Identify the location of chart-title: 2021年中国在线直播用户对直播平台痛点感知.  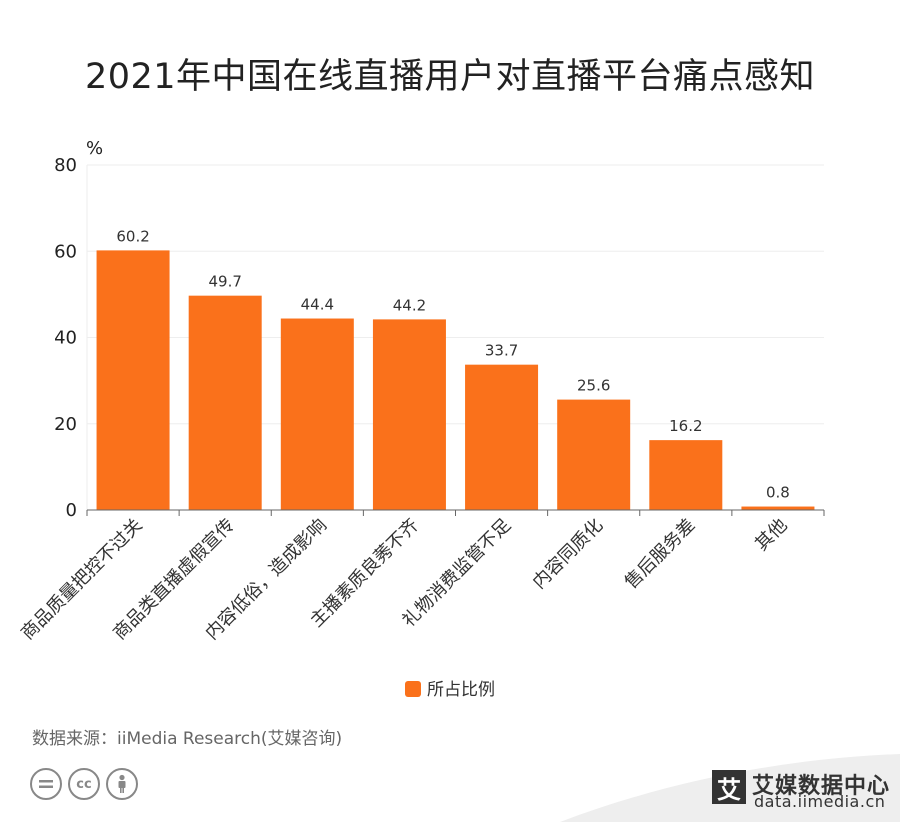
(450, 77).